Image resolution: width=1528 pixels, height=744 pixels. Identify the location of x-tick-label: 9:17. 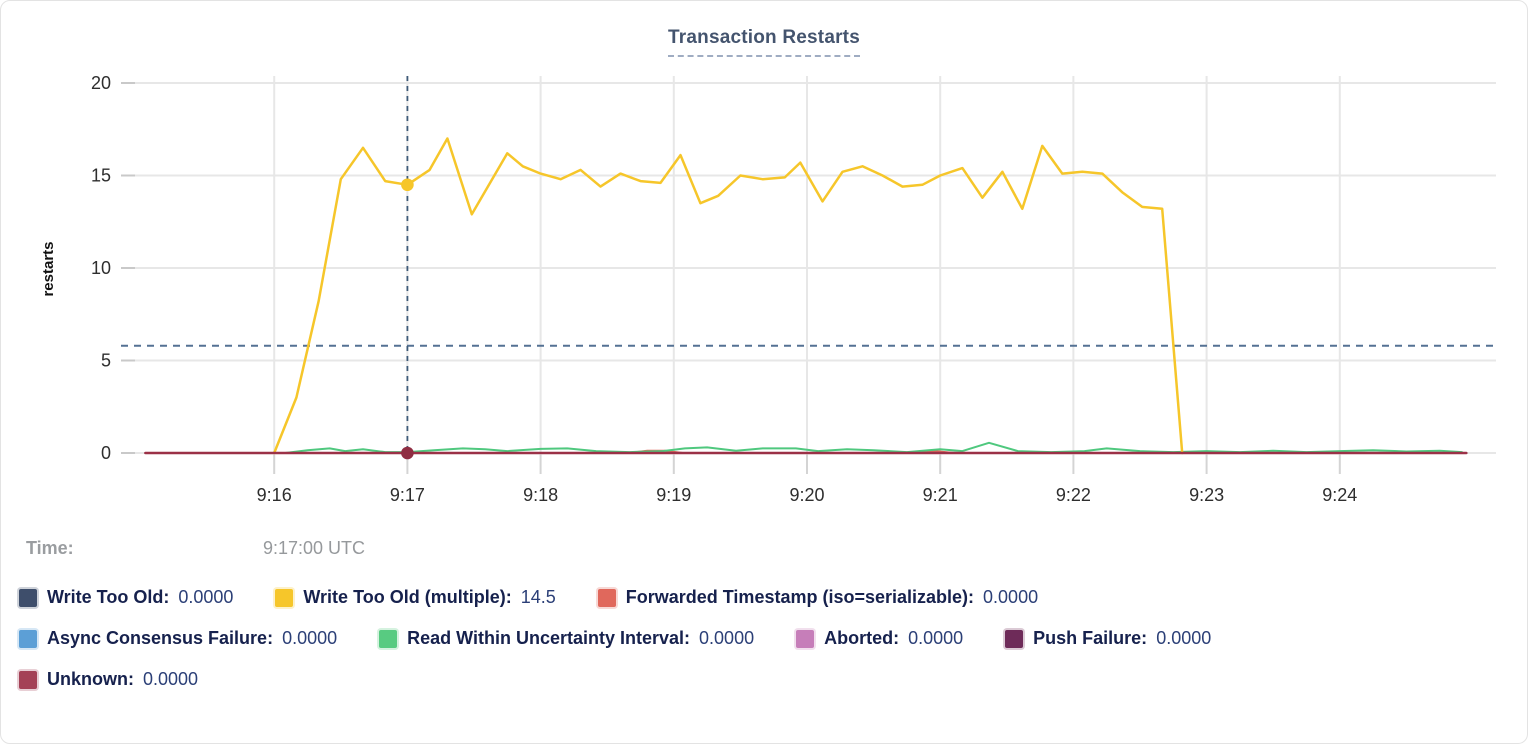
(407, 495).